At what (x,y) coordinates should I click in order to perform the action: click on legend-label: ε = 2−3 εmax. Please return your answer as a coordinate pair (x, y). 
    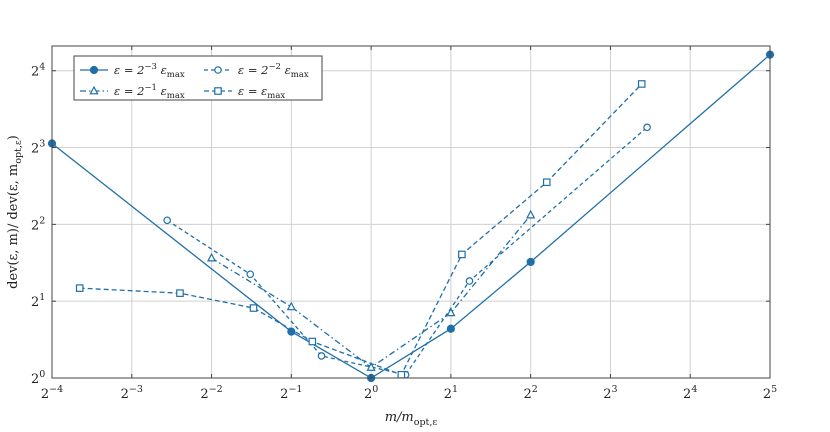
    Looking at the image, I should click on (149, 71).